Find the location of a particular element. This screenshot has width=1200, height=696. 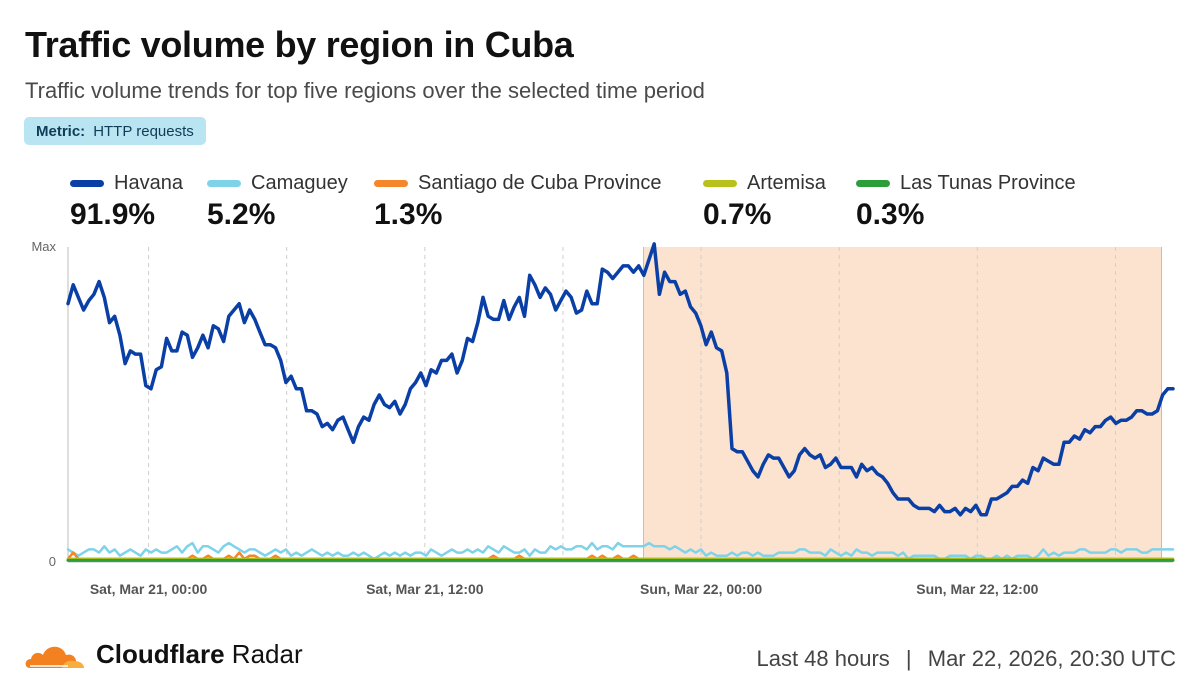

legend-share: 91.9% is located at coordinates (113, 214).